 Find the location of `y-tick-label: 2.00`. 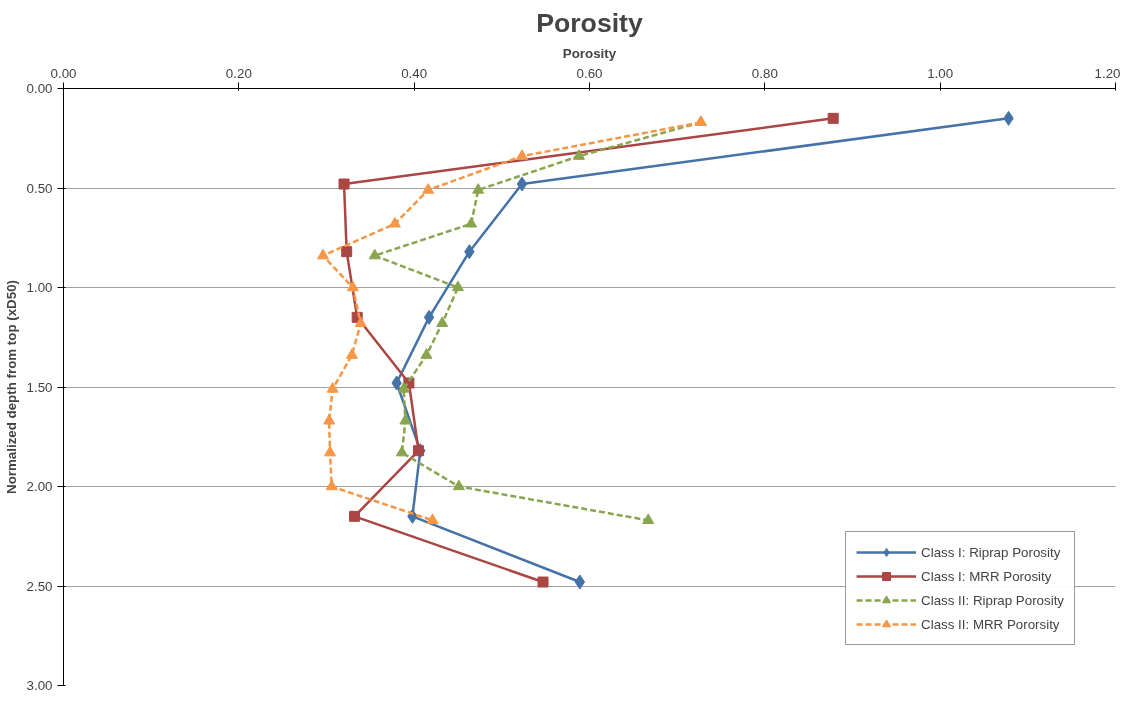

y-tick-label: 2.00 is located at coordinates (39, 486).